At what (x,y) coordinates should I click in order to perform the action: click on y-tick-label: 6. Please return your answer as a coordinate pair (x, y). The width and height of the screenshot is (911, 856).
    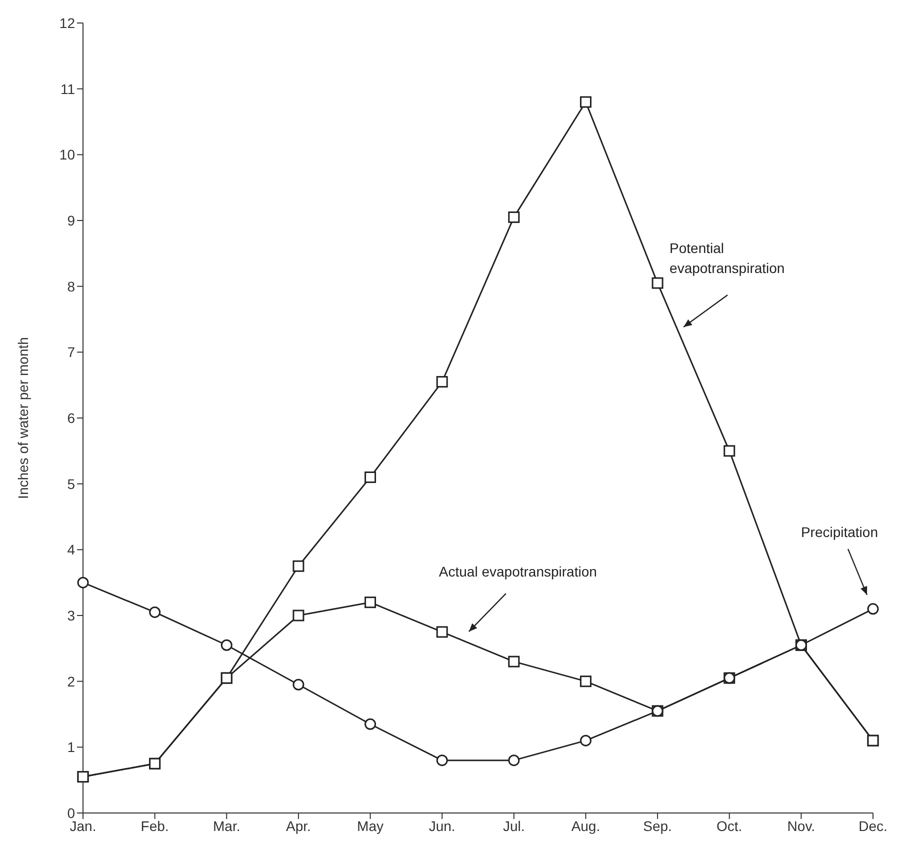
    Looking at the image, I should click on (71, 418).